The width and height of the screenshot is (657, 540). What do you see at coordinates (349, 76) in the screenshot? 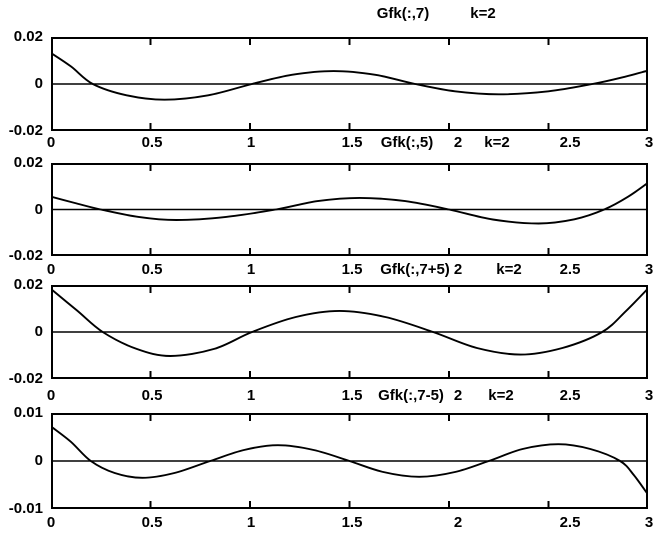
I see `curve-Gfk(:,7)` at bounding box center [349, 76].